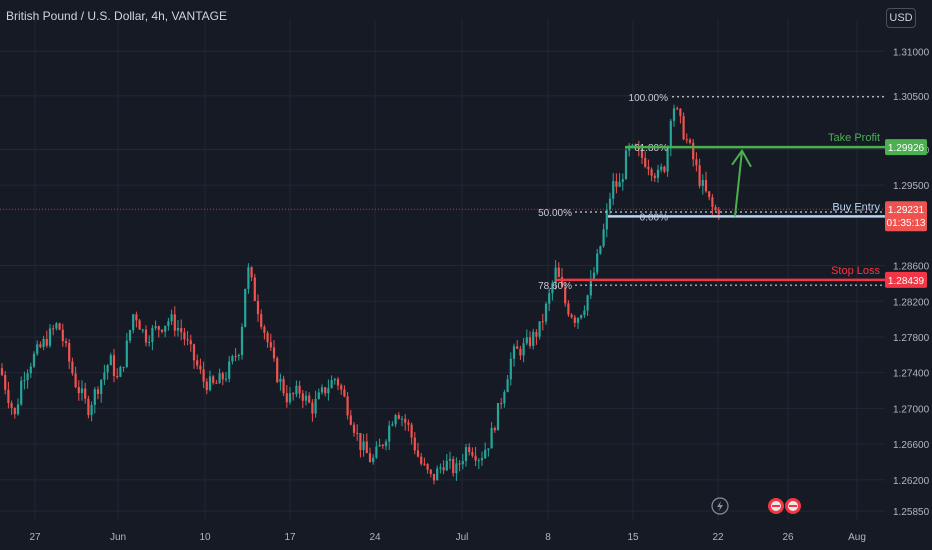 This screenshot has width=932, height=550. I want to click on countdown-text: 01:35:13, so click(906, 223).